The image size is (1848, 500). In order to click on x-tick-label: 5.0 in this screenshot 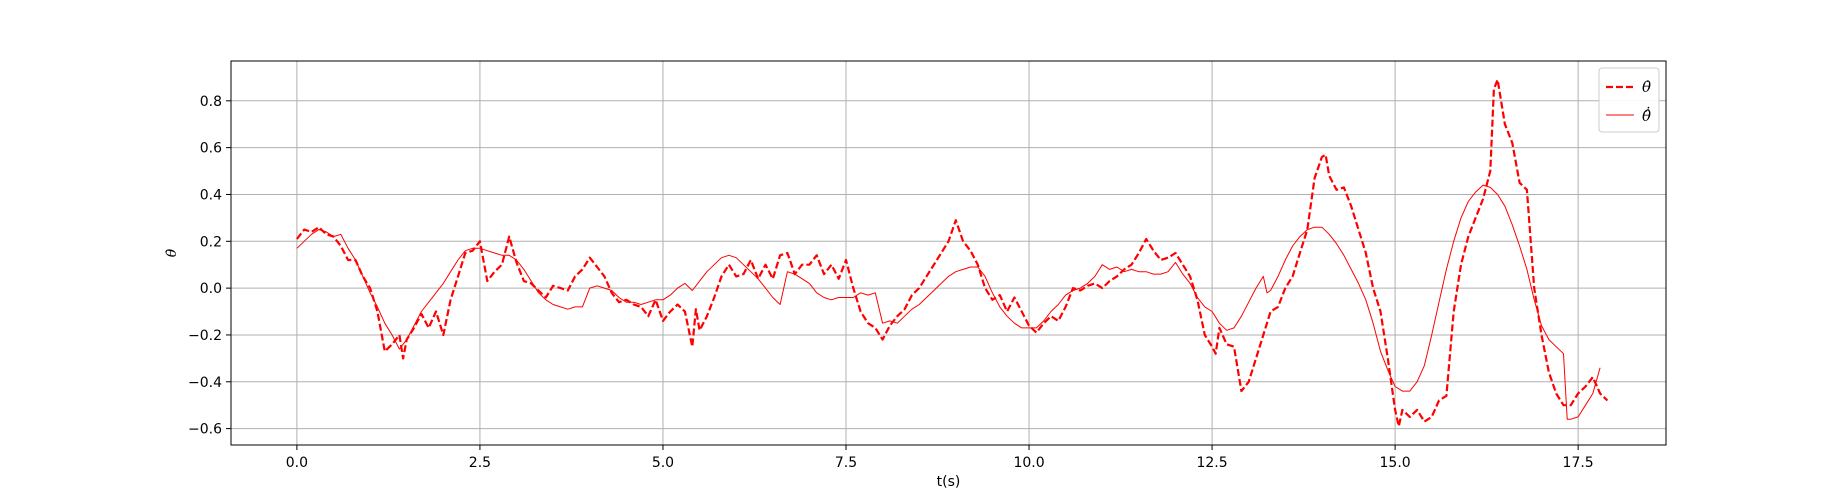, I will do `click(663, 463)`.